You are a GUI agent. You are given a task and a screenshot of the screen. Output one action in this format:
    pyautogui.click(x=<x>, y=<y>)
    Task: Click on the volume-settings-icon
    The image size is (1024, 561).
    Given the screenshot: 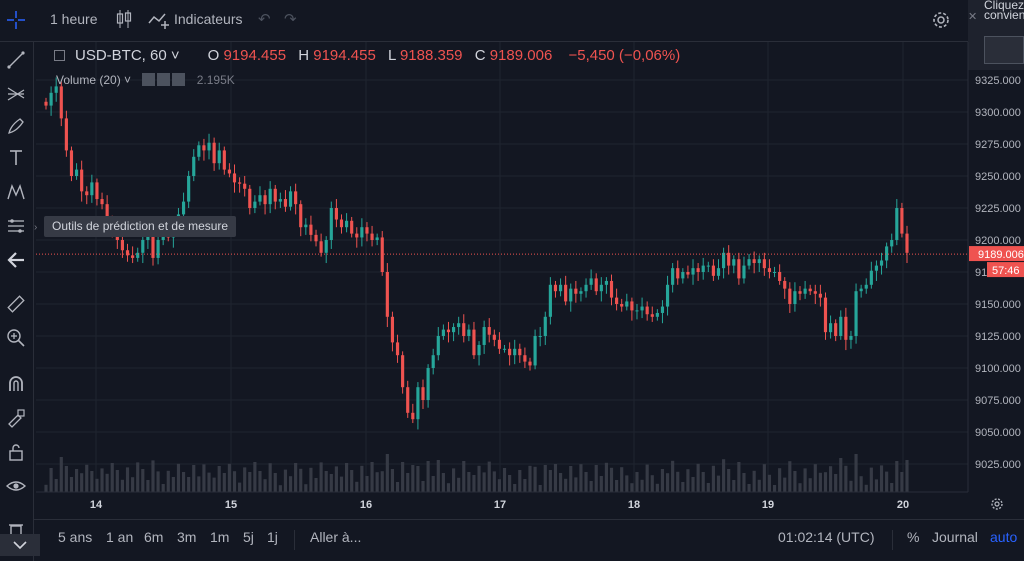 What is the action you would take?
    pyautogui.click(x=164, y=79)
    